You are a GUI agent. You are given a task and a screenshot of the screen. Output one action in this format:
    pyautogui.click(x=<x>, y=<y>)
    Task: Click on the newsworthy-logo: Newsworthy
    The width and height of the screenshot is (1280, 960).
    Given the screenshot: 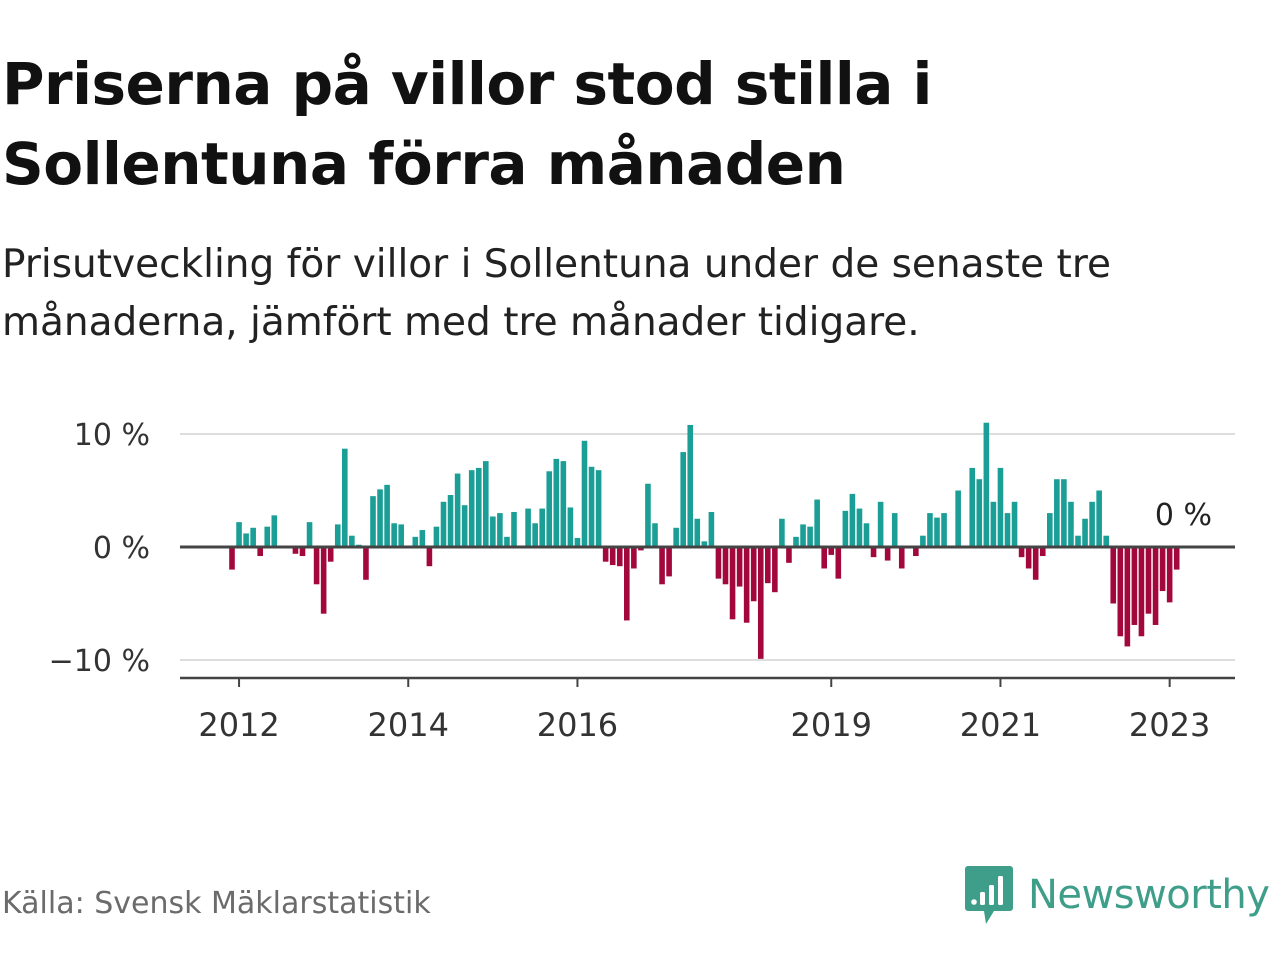 What is the action you would take?
    pyautogui.click(x=1117, y=895)
    